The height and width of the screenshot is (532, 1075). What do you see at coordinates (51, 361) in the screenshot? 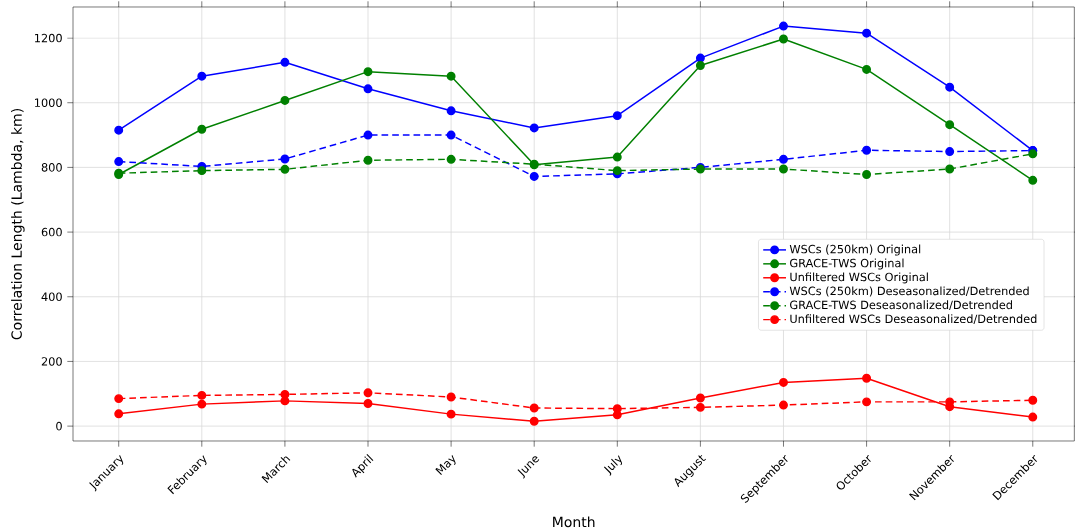
I see `y-tick-label: 200` at bounding box center [51, 361].